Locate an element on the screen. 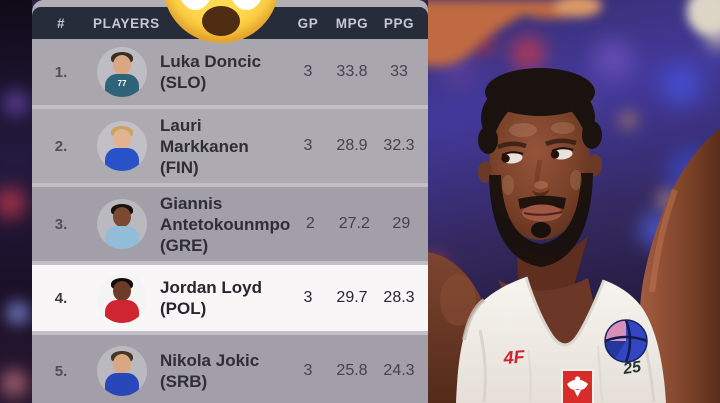 Image resolution: width=720 pixels, height=403 pixels. player-right-arm is located at coordinates (679, 265).